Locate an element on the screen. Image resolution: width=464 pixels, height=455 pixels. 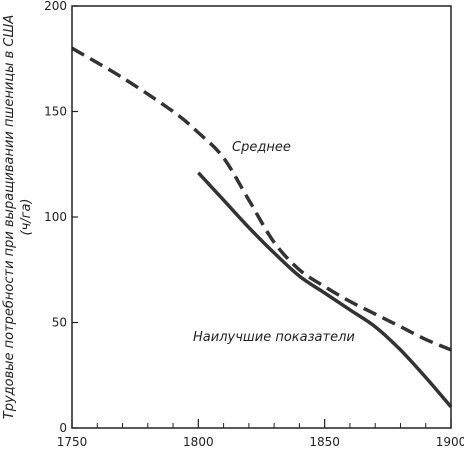
x-tick-label-1800: 1800 is located at coordinates (198, 442).